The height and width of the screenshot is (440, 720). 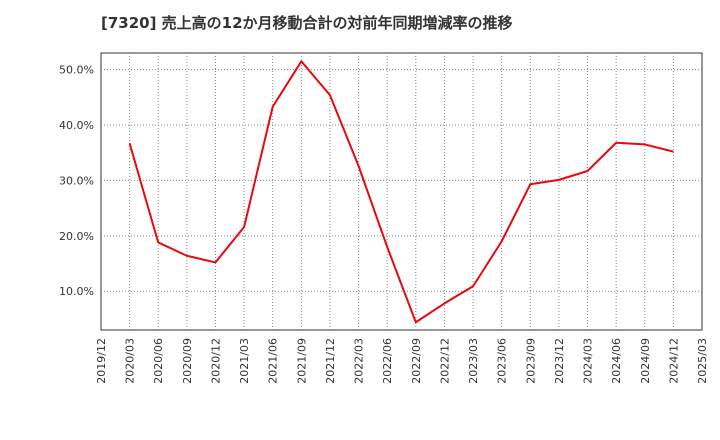 What do you see at coordinates (76, 125) in the screenshot?
I see `y-tick-label: 40.0%` at bounding box center [76, 125].